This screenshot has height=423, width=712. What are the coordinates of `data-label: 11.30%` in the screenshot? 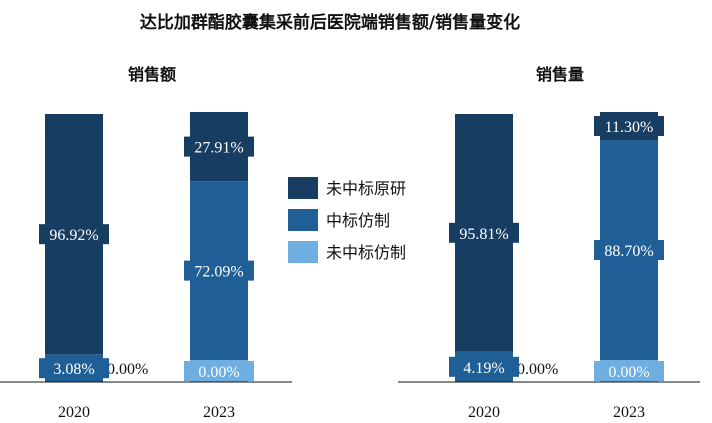 It's located at (629, 127).